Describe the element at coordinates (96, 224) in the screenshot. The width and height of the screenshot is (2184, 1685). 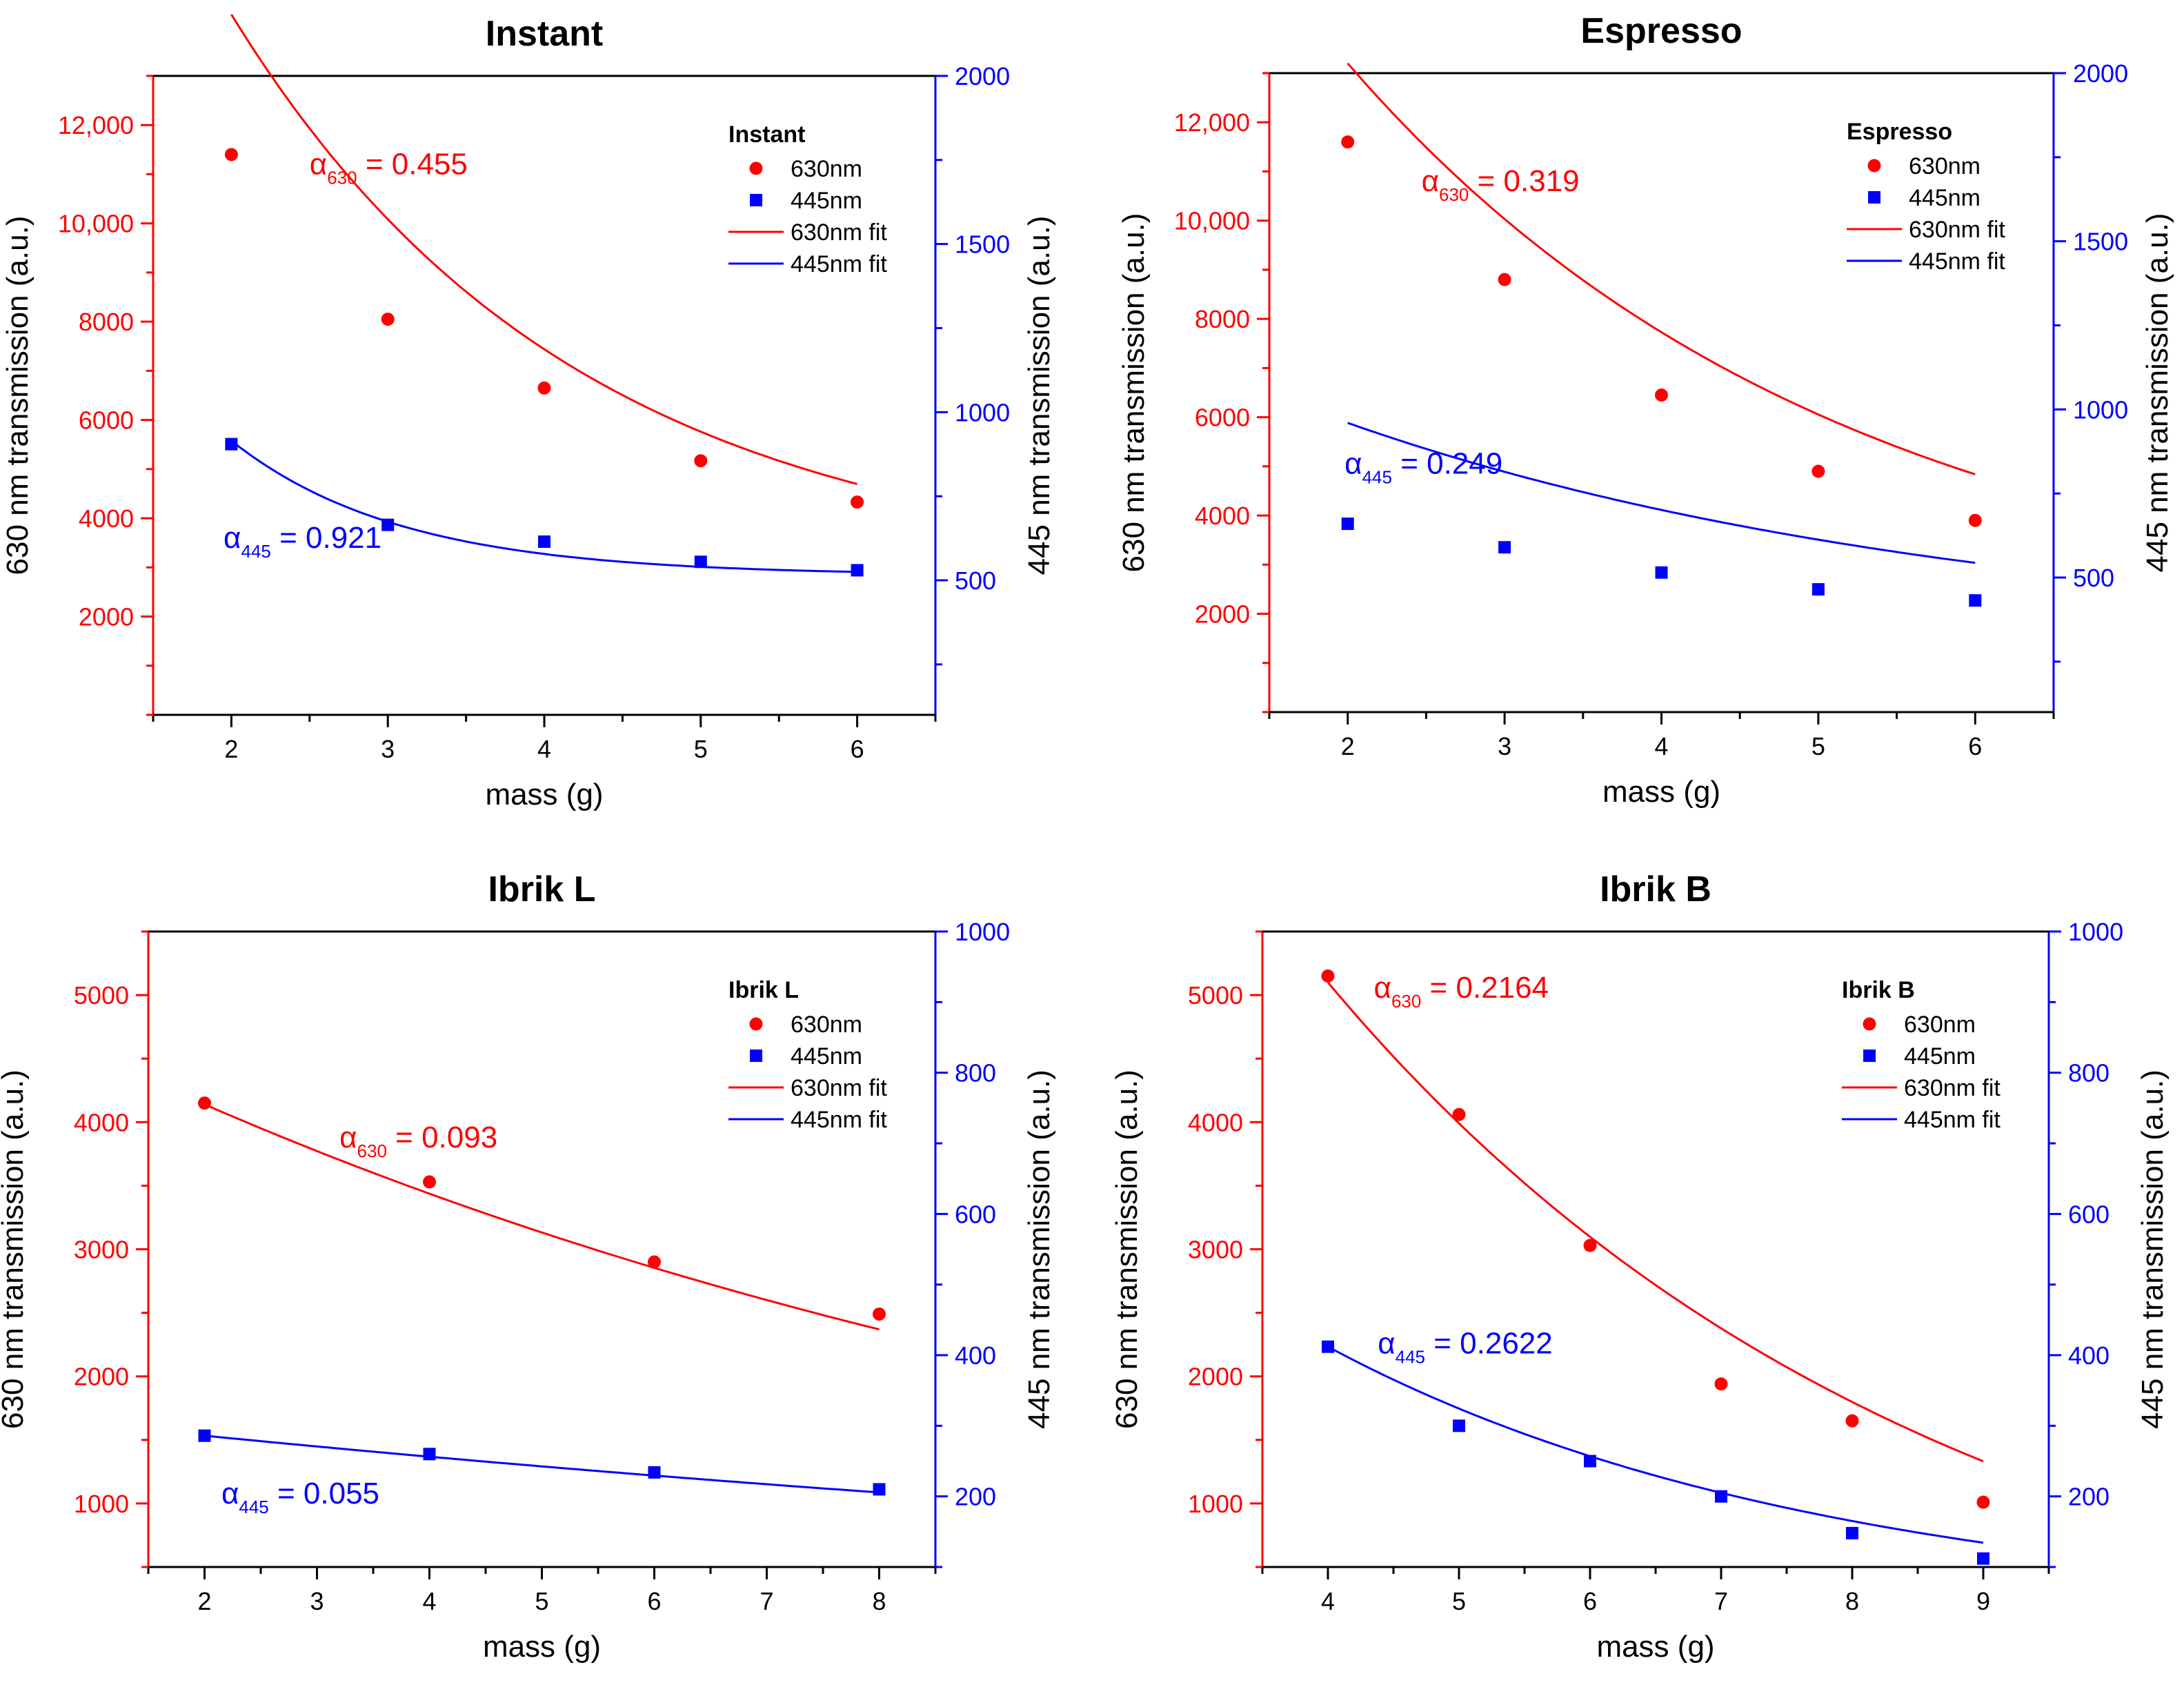
I see `left-y-tick-label: 10,000` at that location.